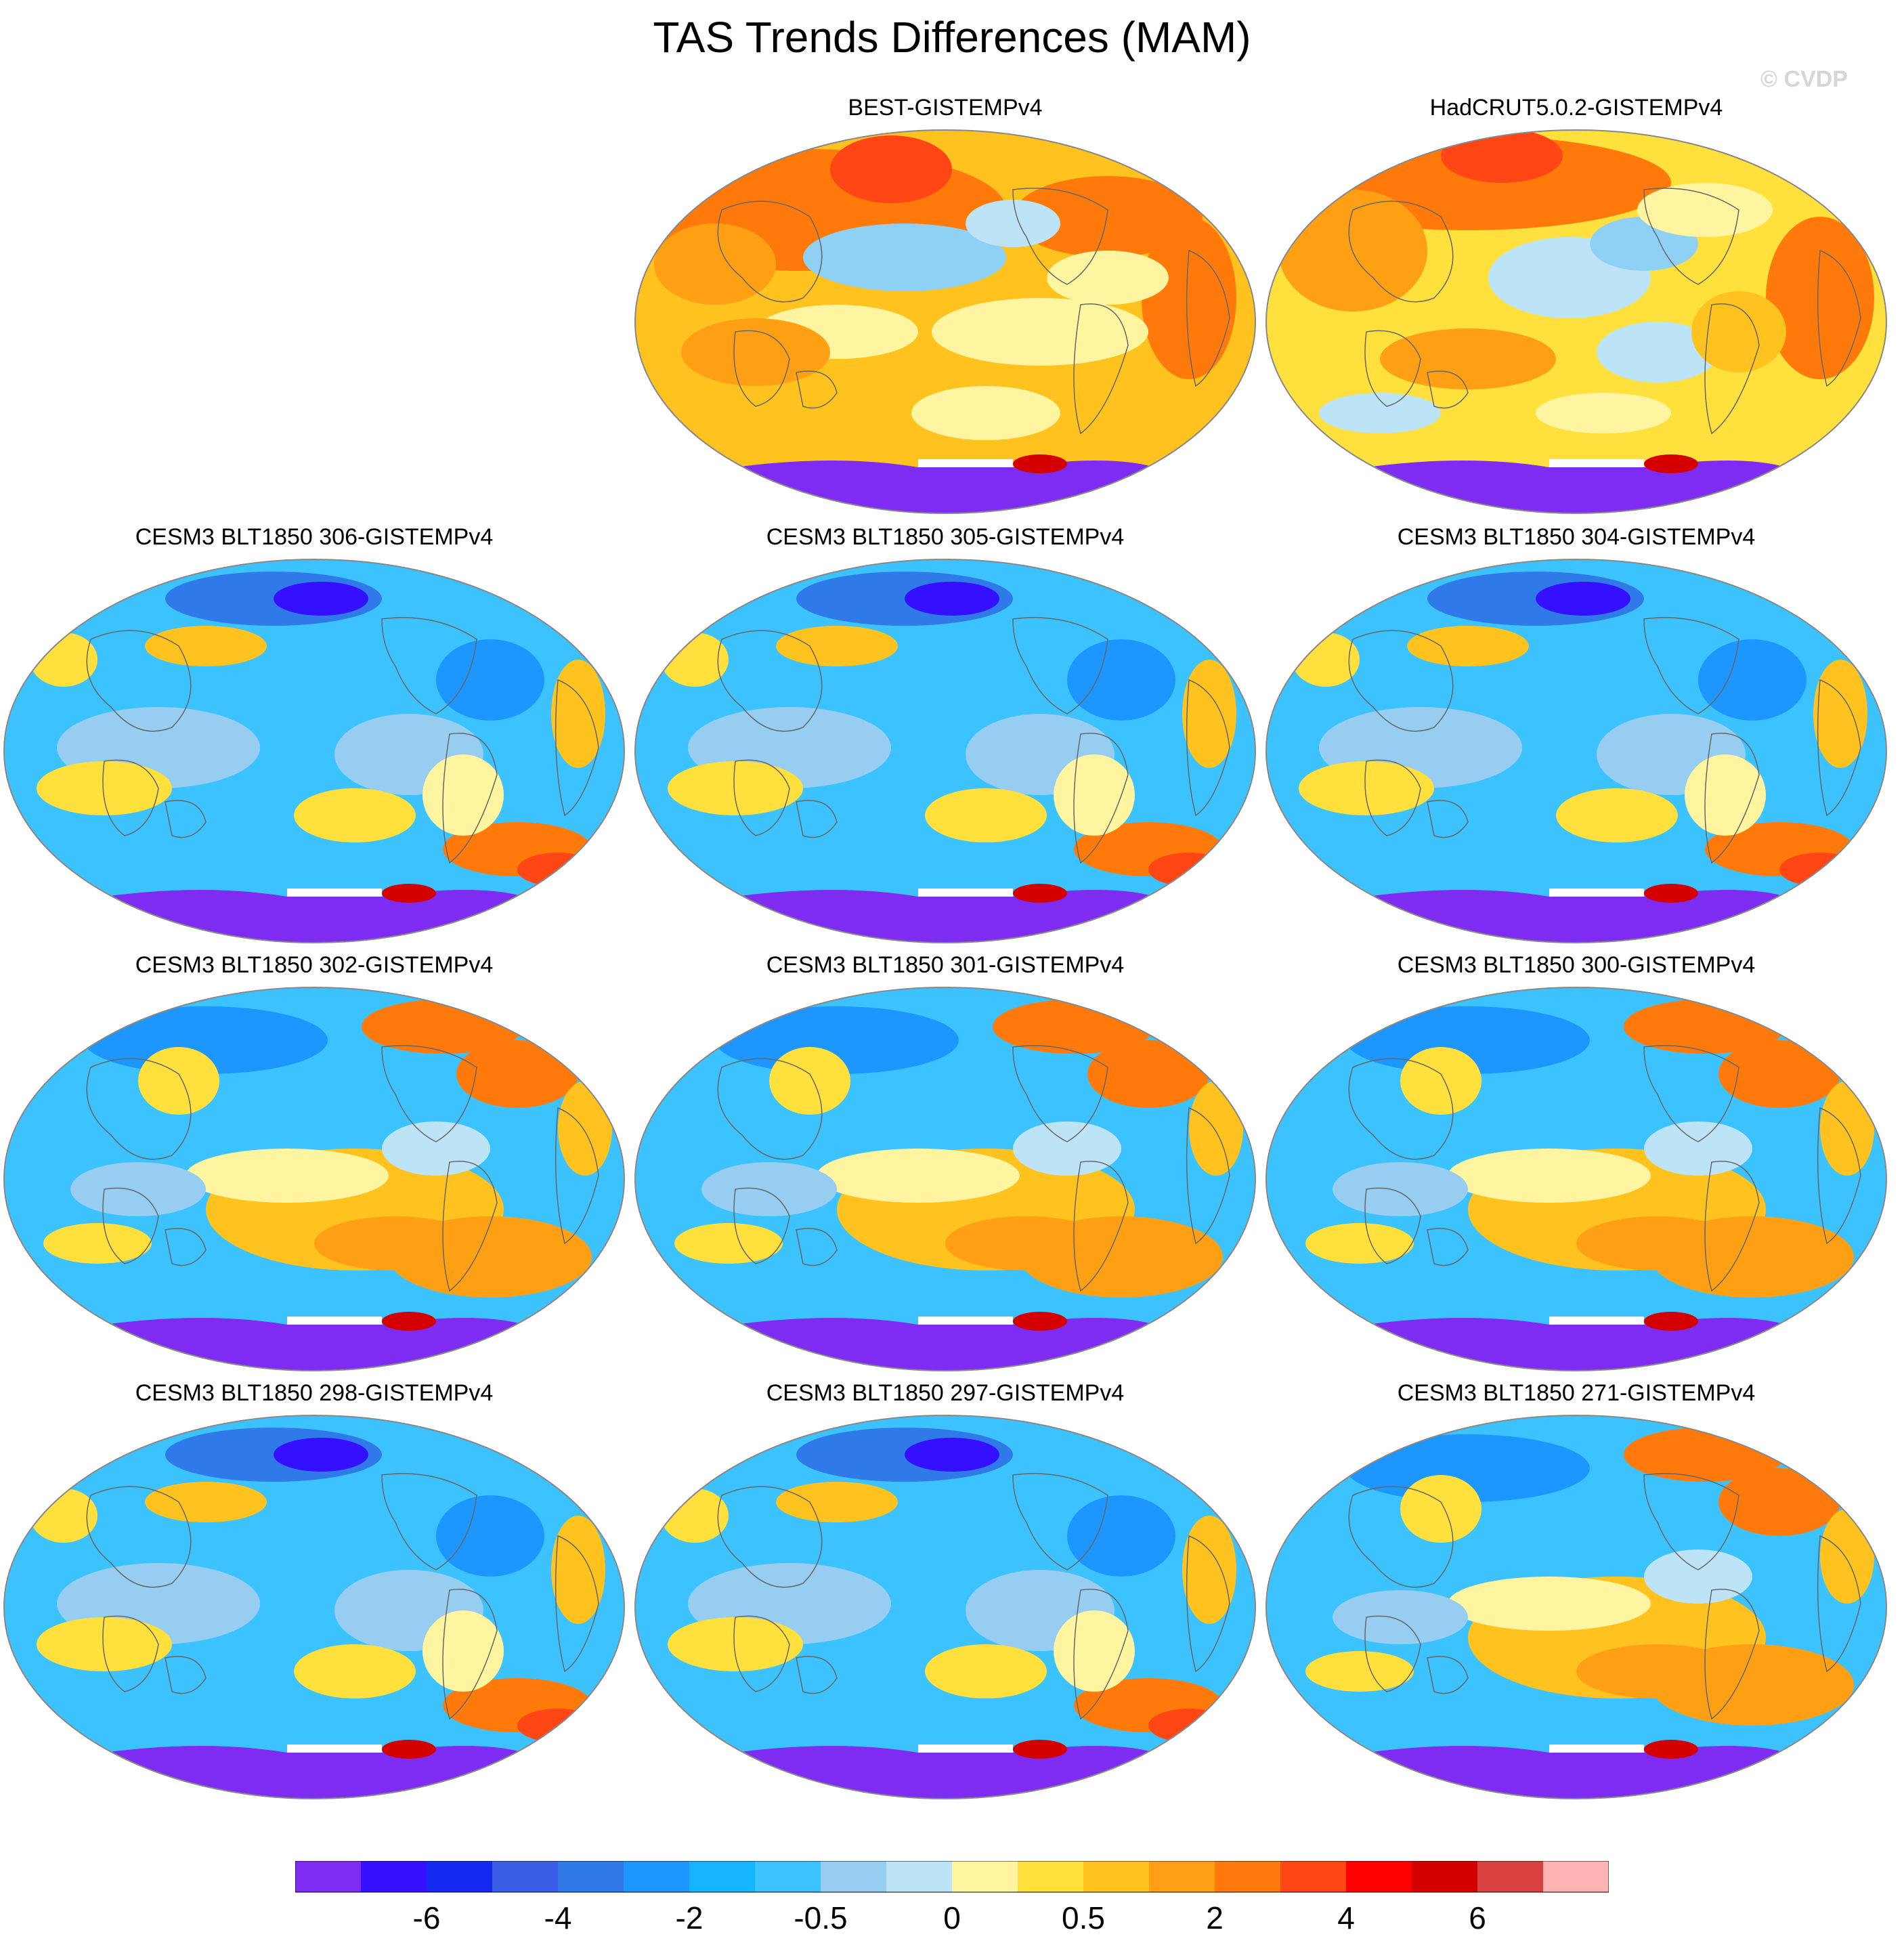 The height and width of the screenshot is (1947, 1904). Describe the element at coordinates (966, 1321) in the screenshot. I see `missing-data-region` at that location.